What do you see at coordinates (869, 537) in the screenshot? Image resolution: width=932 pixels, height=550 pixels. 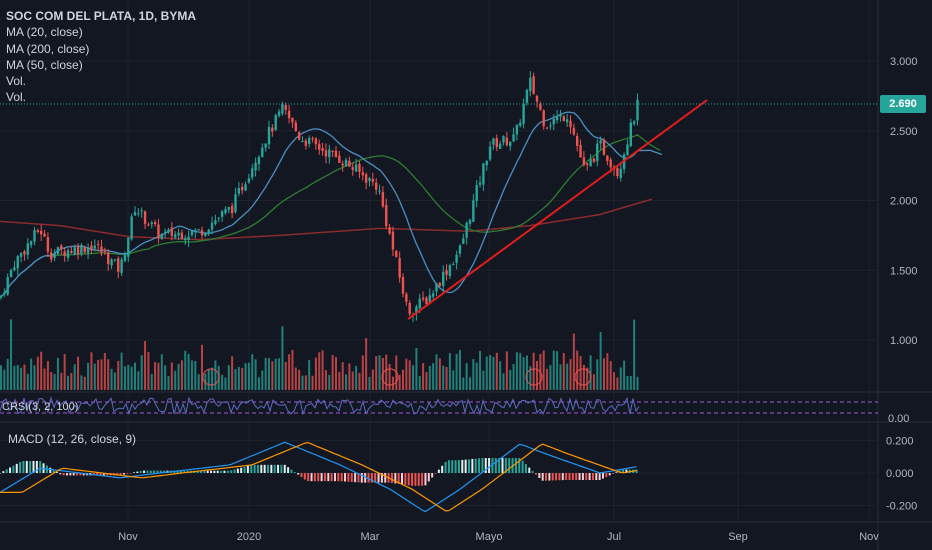 I see `date-tick-label: Nov` at bounding box center [869, 537].